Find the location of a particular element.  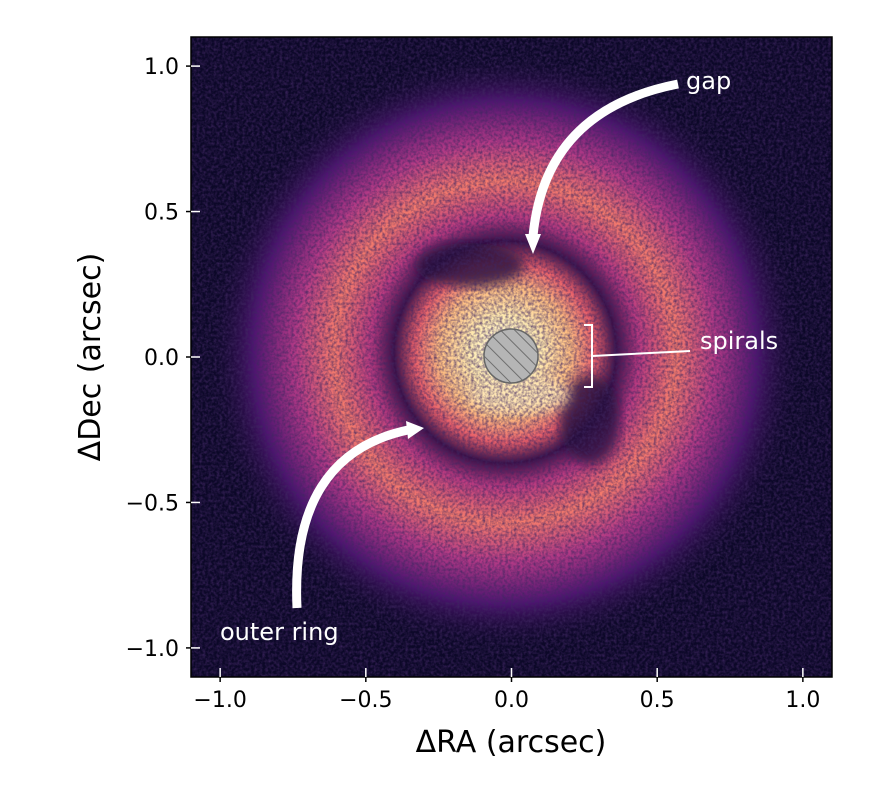

annotation: spirals is located at coordinates (739, 341).